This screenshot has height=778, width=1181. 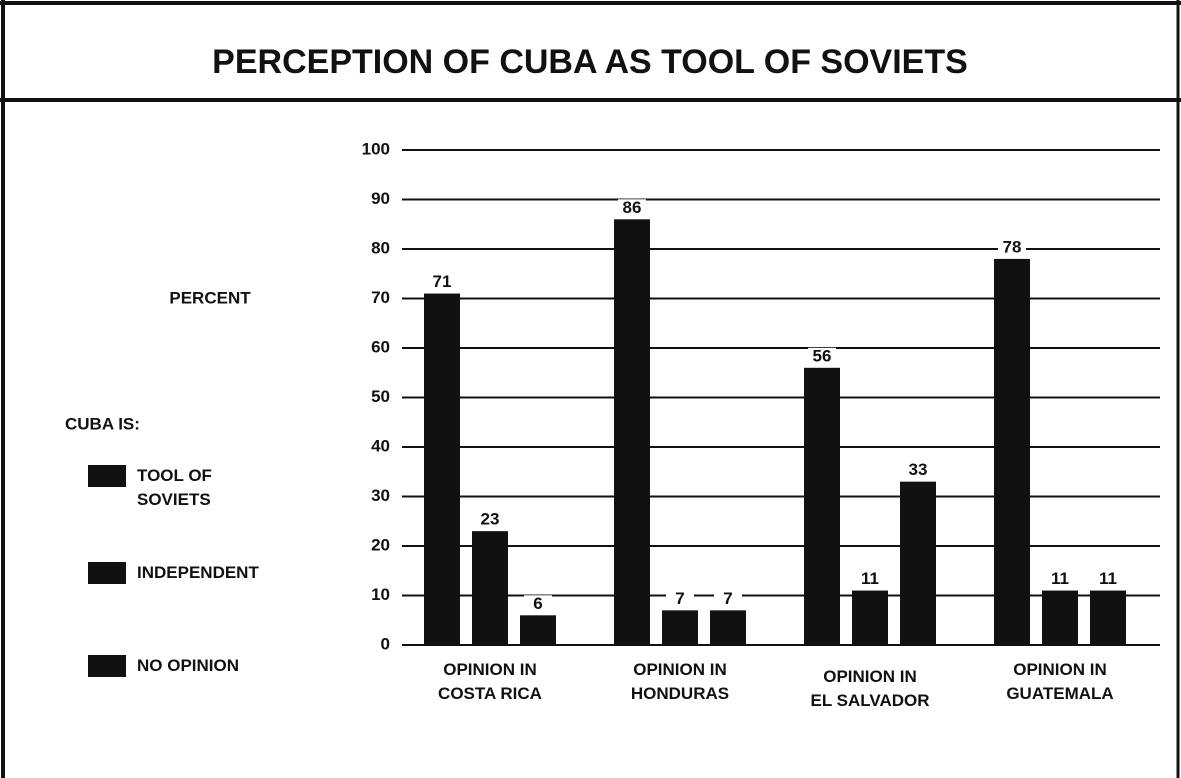 I want to click on legend-label: INDEPENDENT, so click(x=198, y=572).